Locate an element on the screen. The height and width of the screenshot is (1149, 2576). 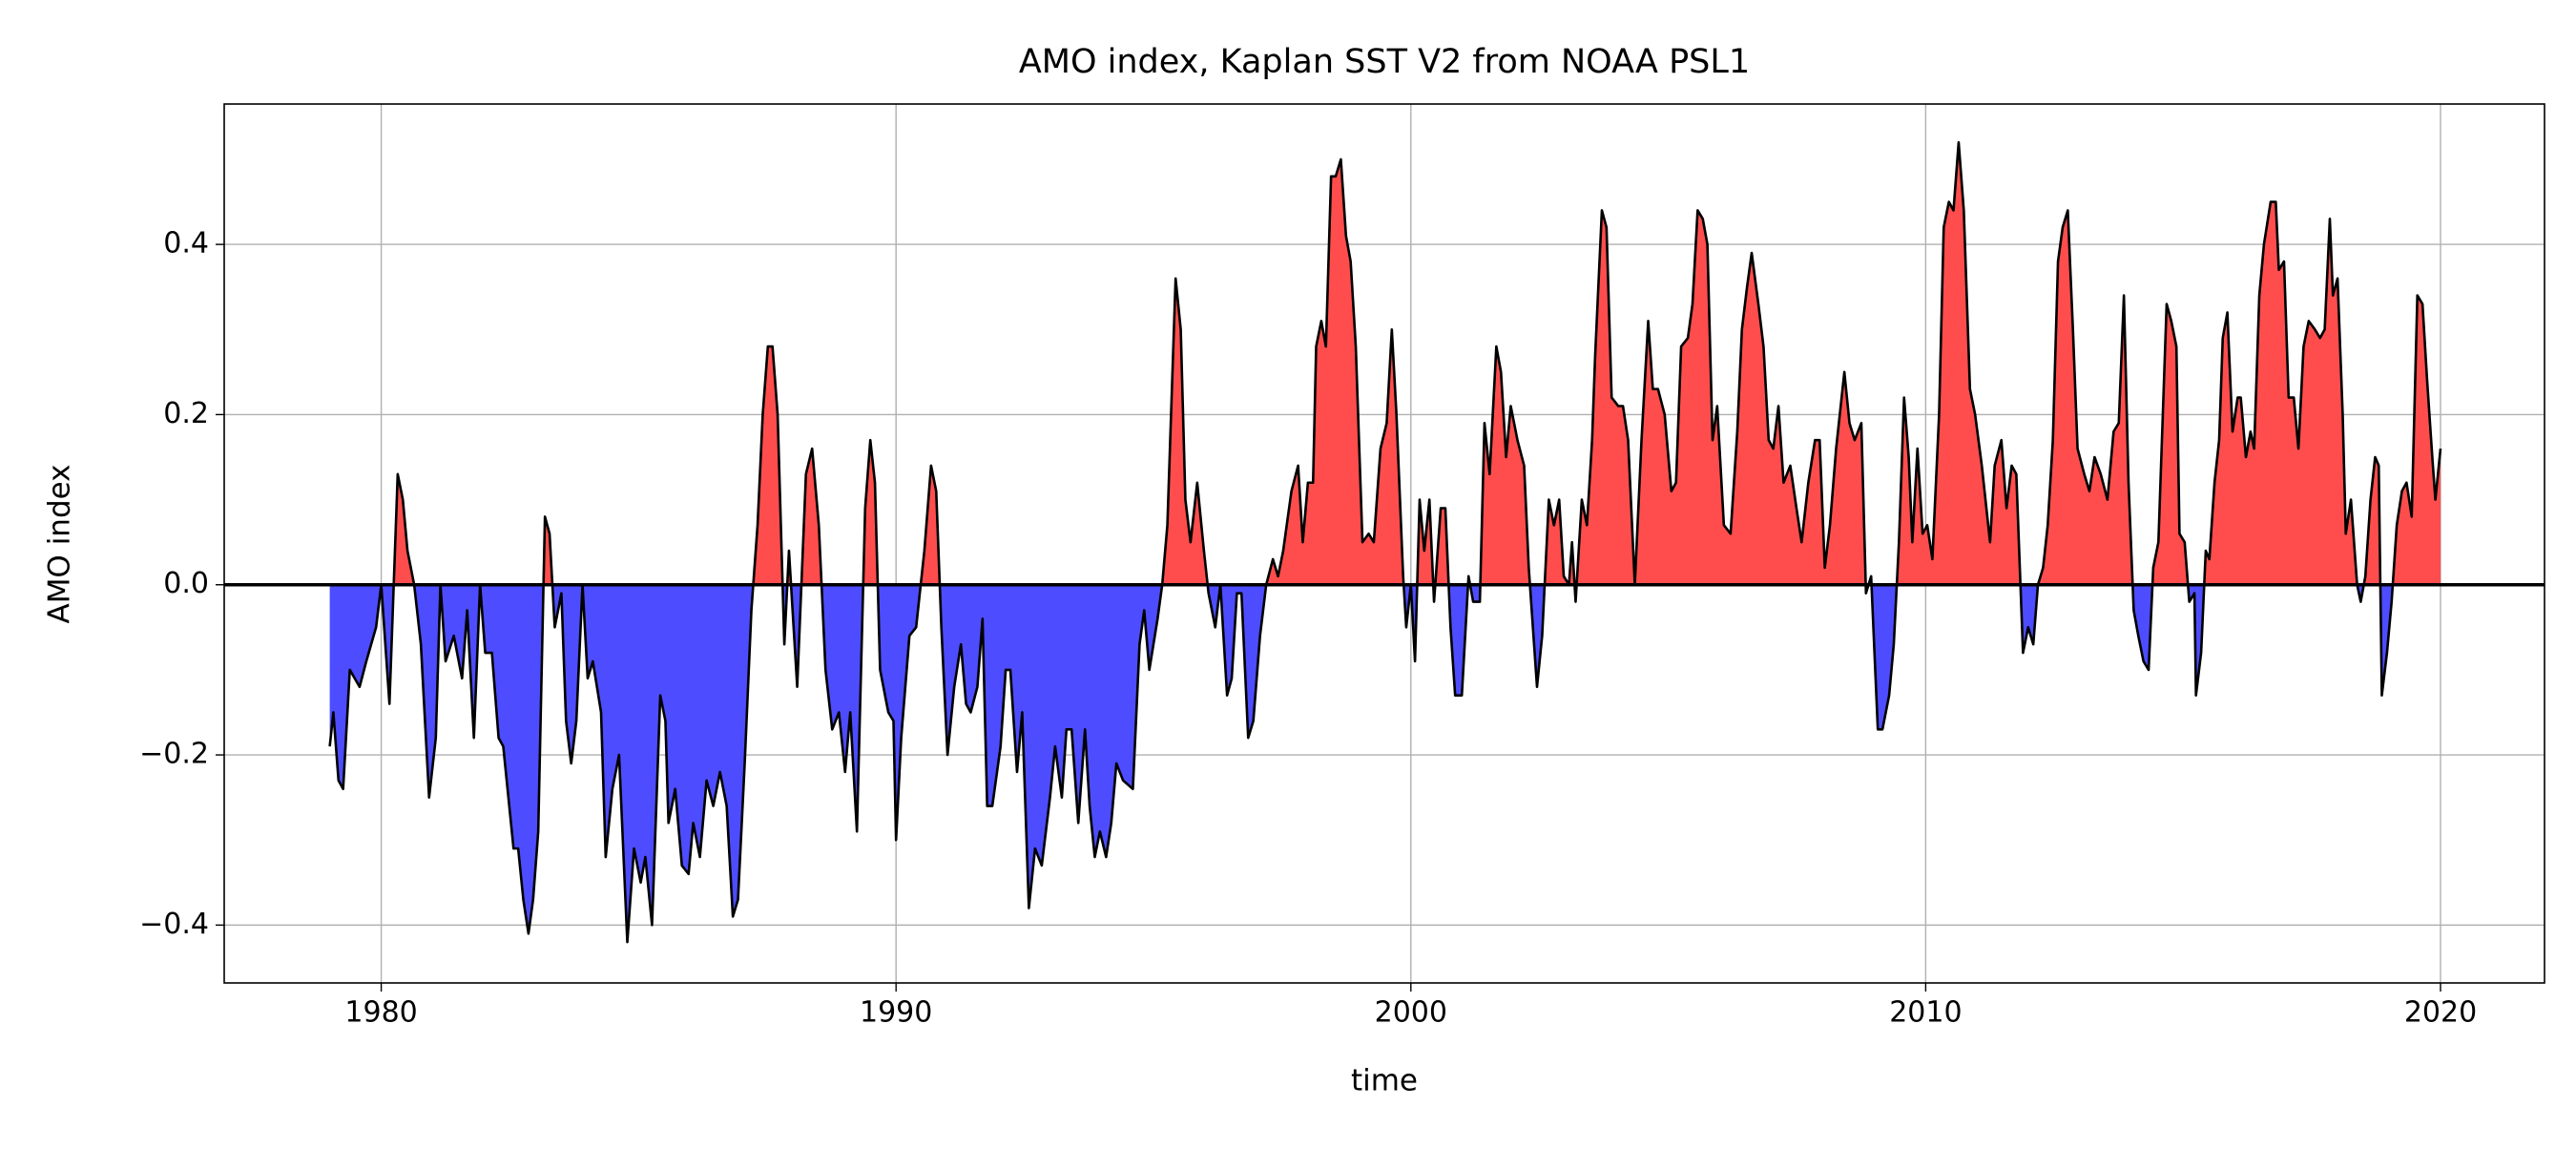
y-tick-label: 0.2 is located at coordinates (186, 413).